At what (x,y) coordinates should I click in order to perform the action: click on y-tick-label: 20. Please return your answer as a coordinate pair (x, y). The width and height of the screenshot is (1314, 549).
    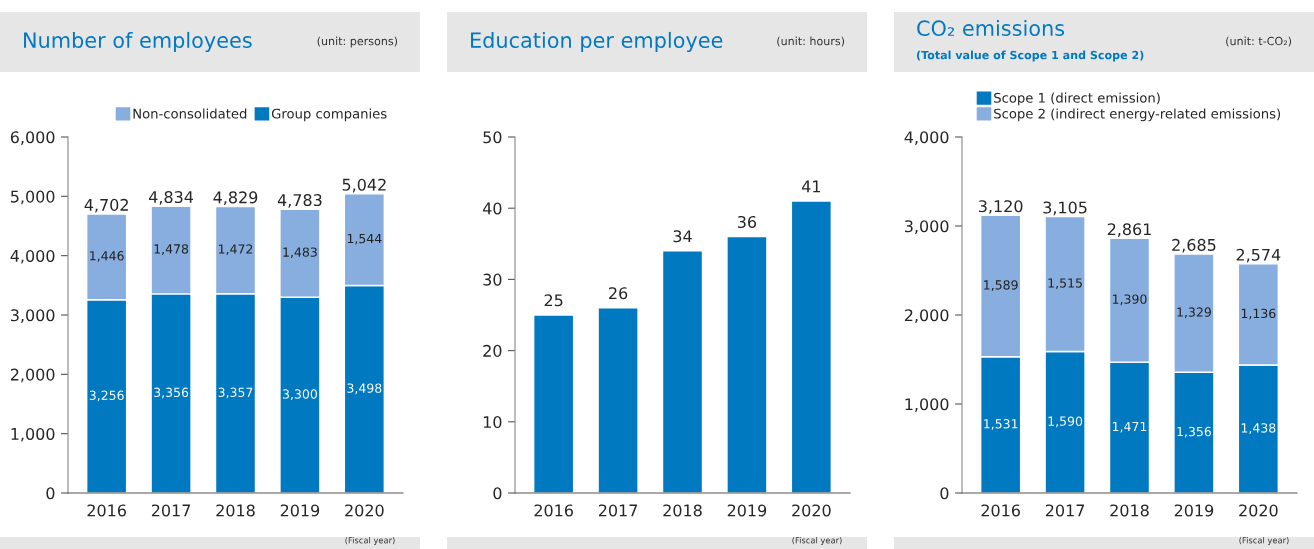
    Looking at the image, I should click on (492, 350).